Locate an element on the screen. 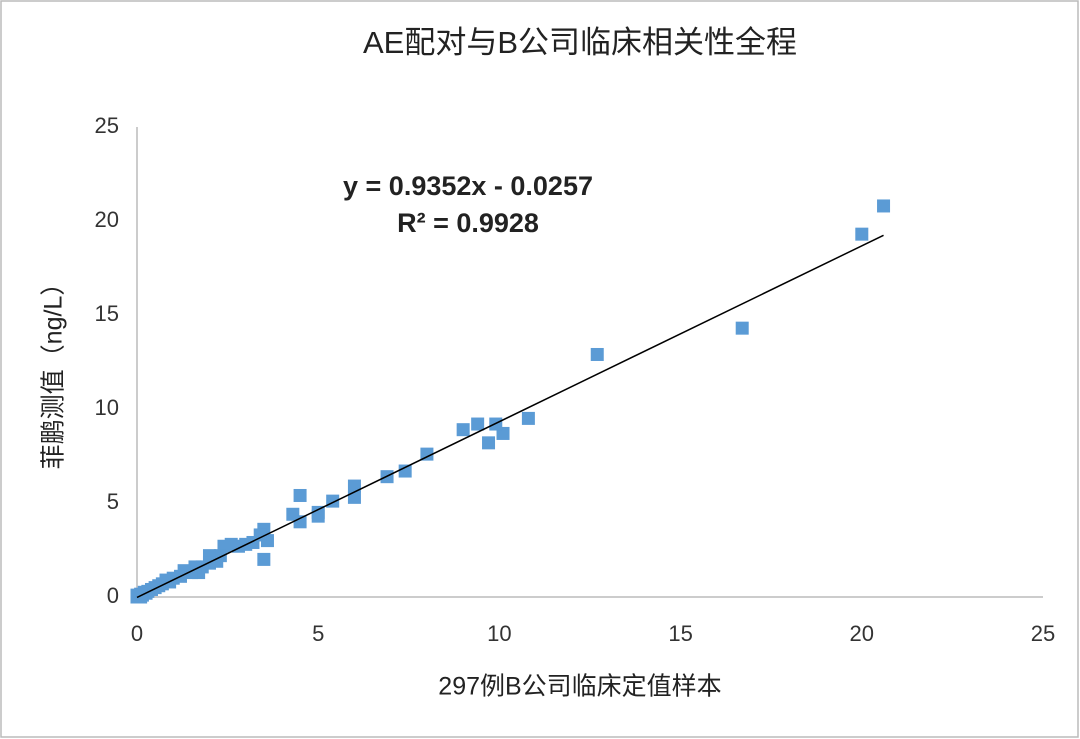 This screenshot has width=1080, height=739. x-axis-label: 297例B公司临床定值样本 is located at coordinates (579, 687).